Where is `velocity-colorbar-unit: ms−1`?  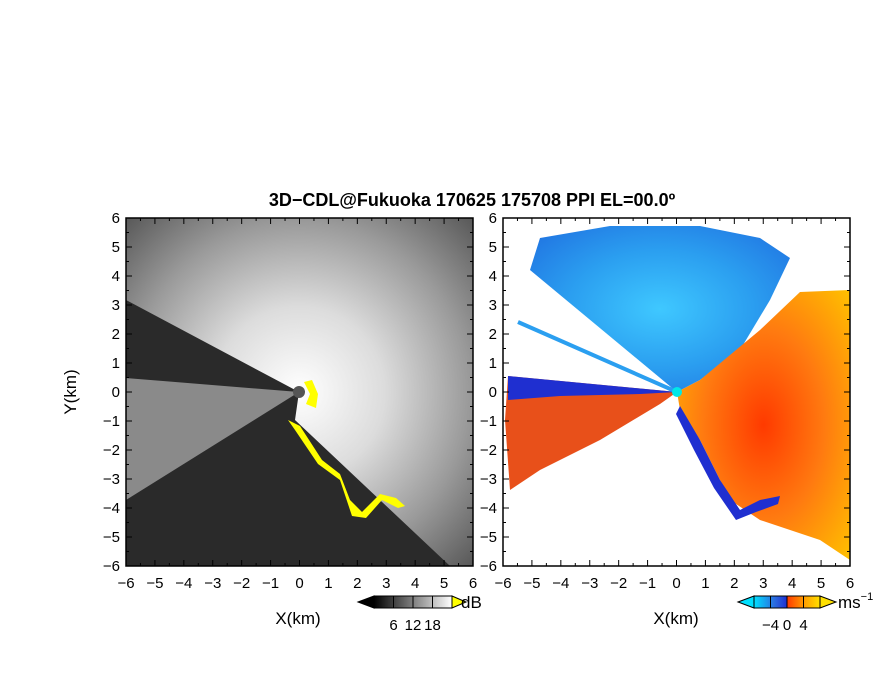 velocity-colorbar-unit: ms−1 is located at coordinates (855, 601).